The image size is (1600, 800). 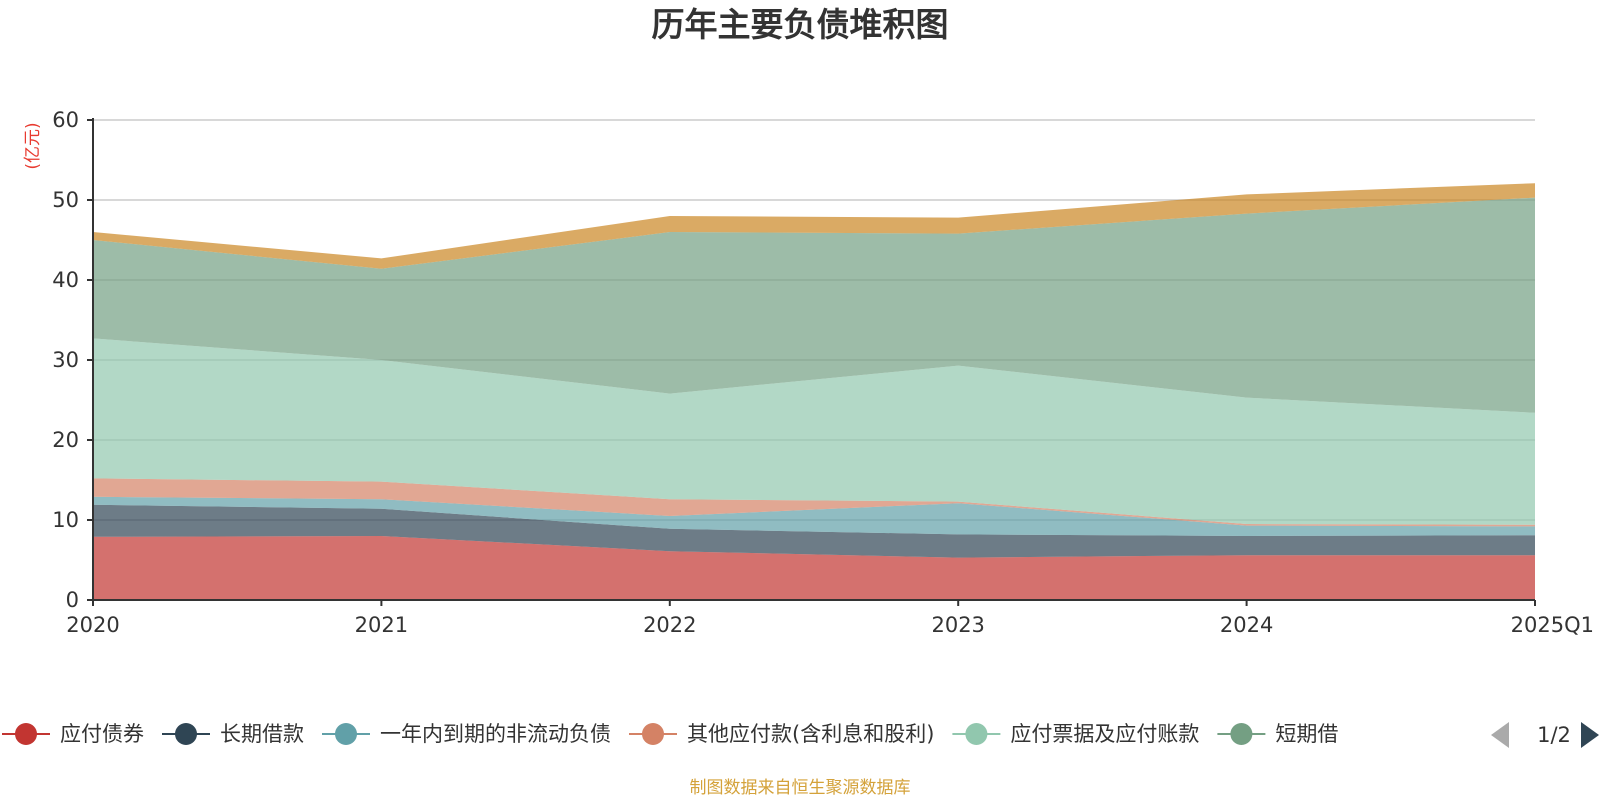 I want to click on x-tick-label: 2020, so click(x=92, y=625).